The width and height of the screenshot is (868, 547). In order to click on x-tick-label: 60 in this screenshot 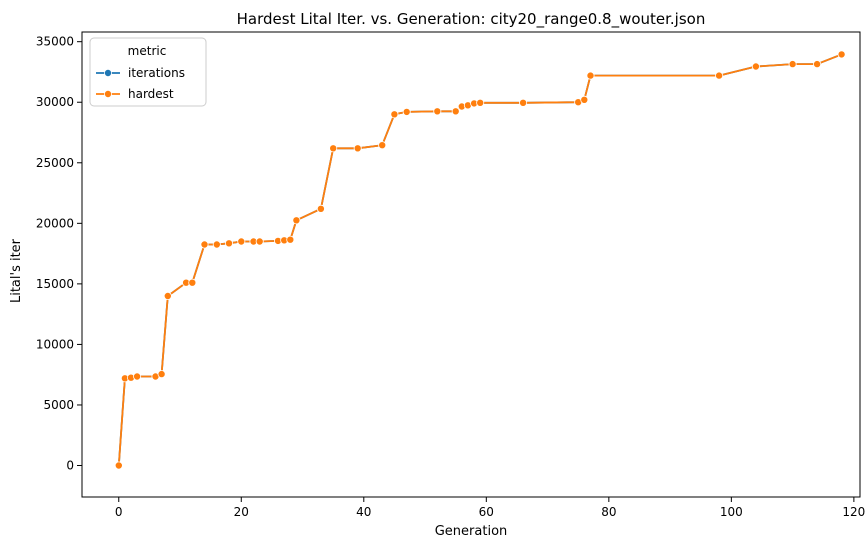, I will do `click(486, 512)`.